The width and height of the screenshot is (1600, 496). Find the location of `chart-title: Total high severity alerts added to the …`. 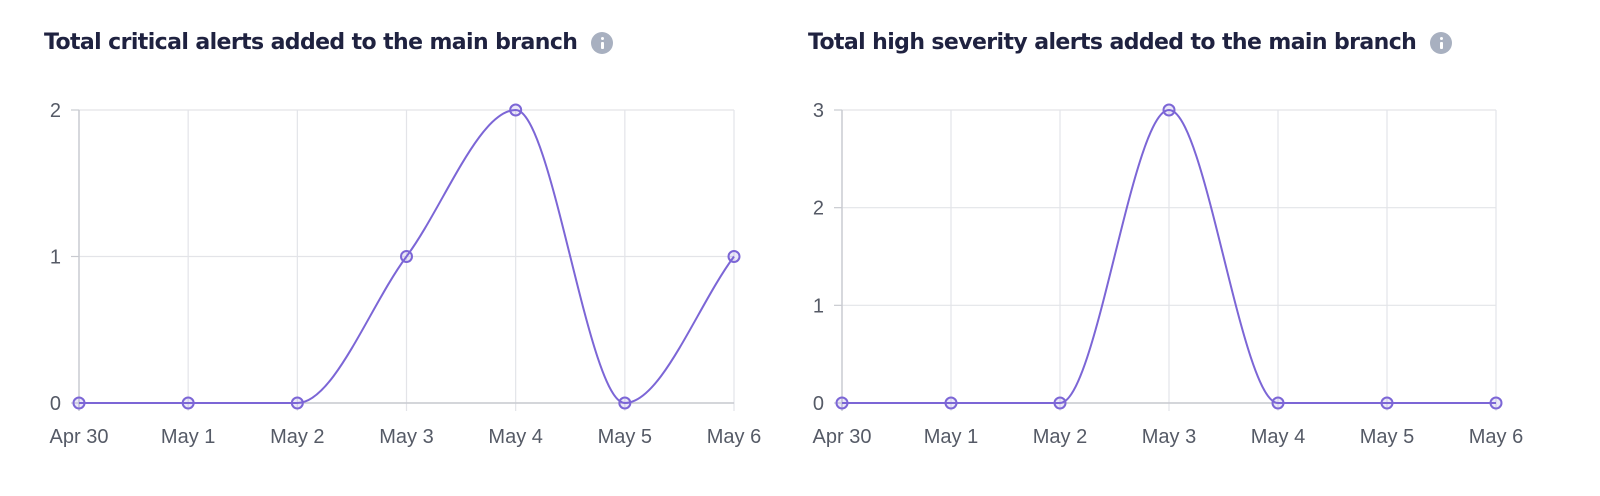

chart-title: Total high severity alerts added to the … is located at coordinates (1112, 42).